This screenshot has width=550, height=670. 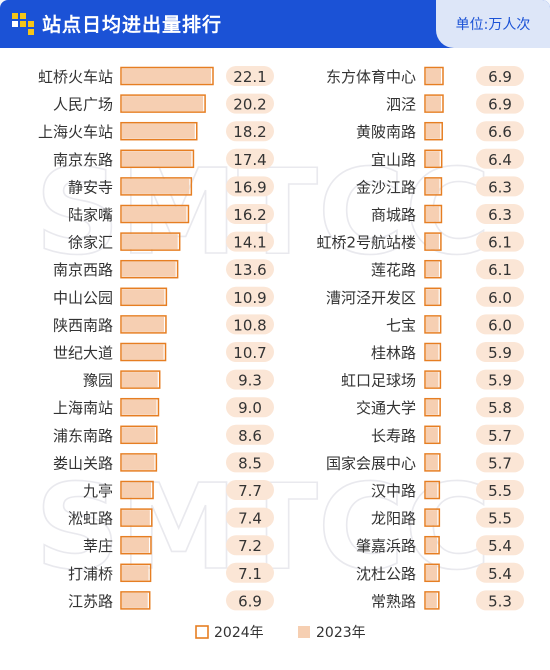 What do you see at coordinates (83, 353) in the screenshot?
I see `category-label: 世纪大道` at bounding box center [83, 353].